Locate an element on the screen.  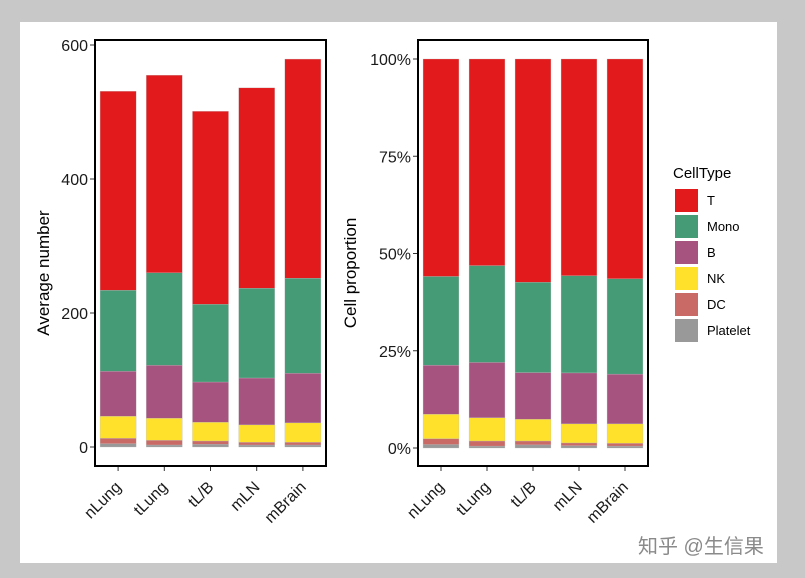
y-tick-label: 200 is located at coordinates (74, 314).